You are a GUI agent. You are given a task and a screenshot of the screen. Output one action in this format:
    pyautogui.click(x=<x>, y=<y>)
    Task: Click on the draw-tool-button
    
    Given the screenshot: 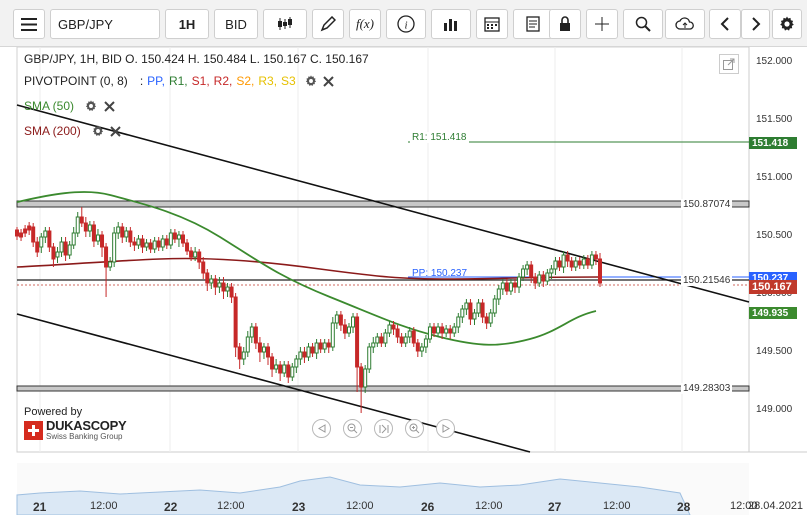 What is the action you would take?
    pyautogui.click(x=328, y=24)
    